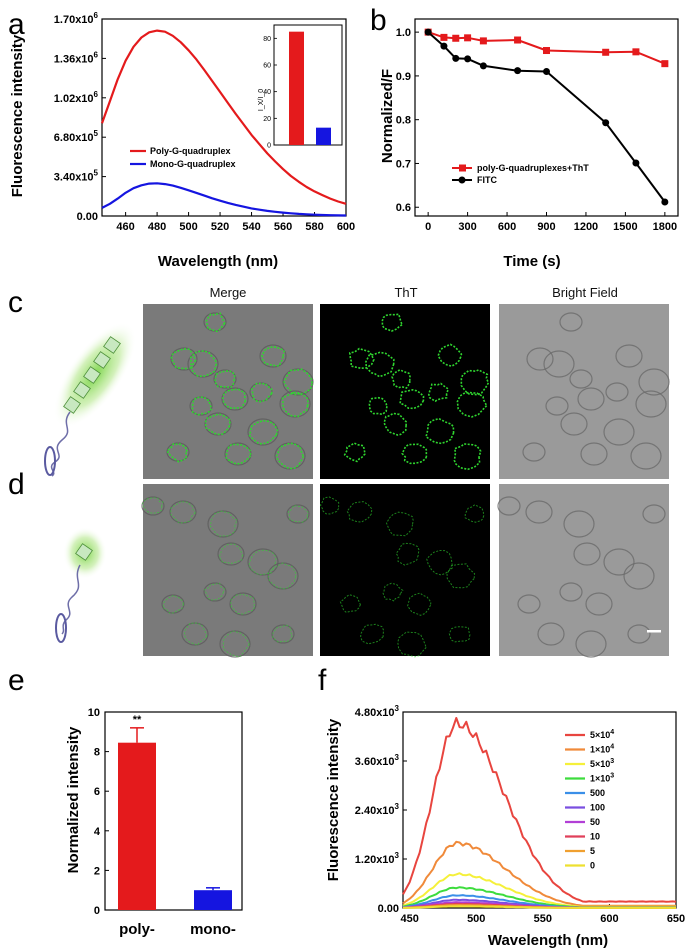 The width and height of the screenshot is (685, 950). Describe the element at coordinates (213, 929) in the screenshot. I see `e-category-label-1: mono-` at that location.